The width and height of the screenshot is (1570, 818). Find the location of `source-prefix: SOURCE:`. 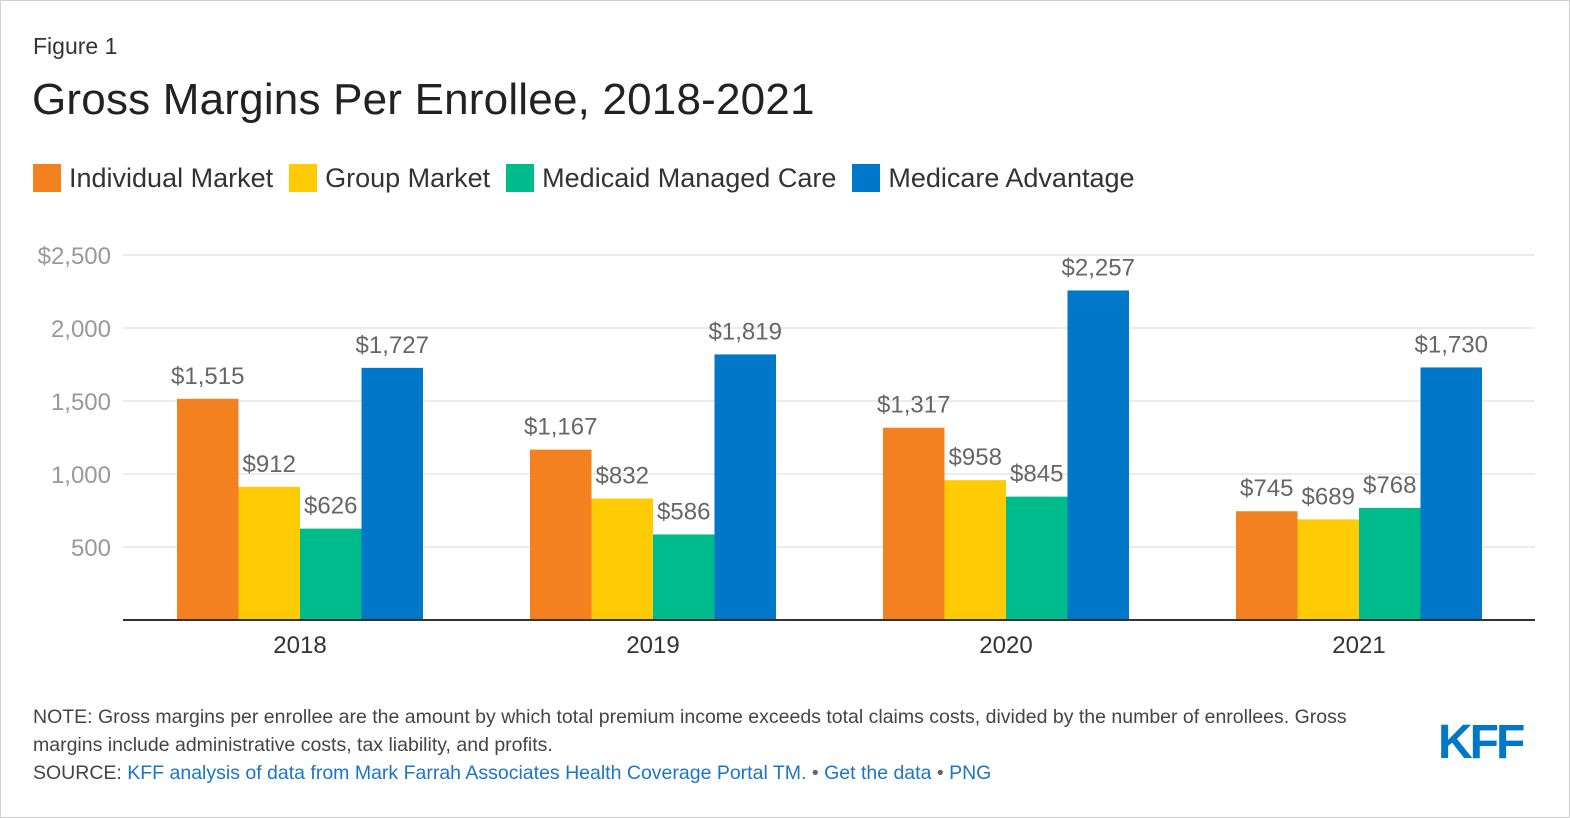

source-prefix: SOURCE: is located at coordinates (80, 773).